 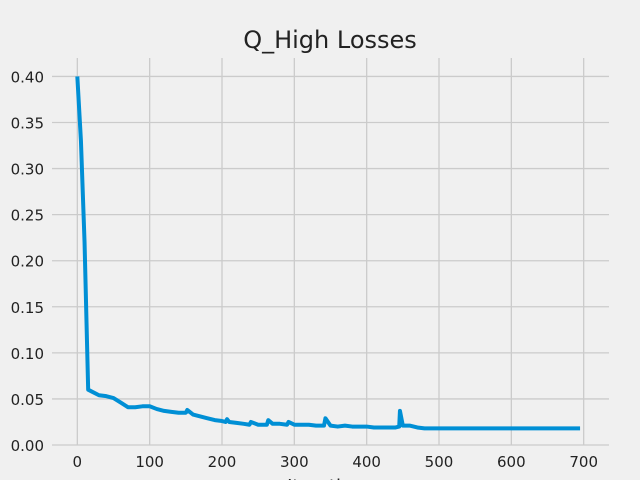 What do you see at coordinates (149, 462) in the screenshot?
I see `x-tick-label: 100` at bounding box center [149, 462].